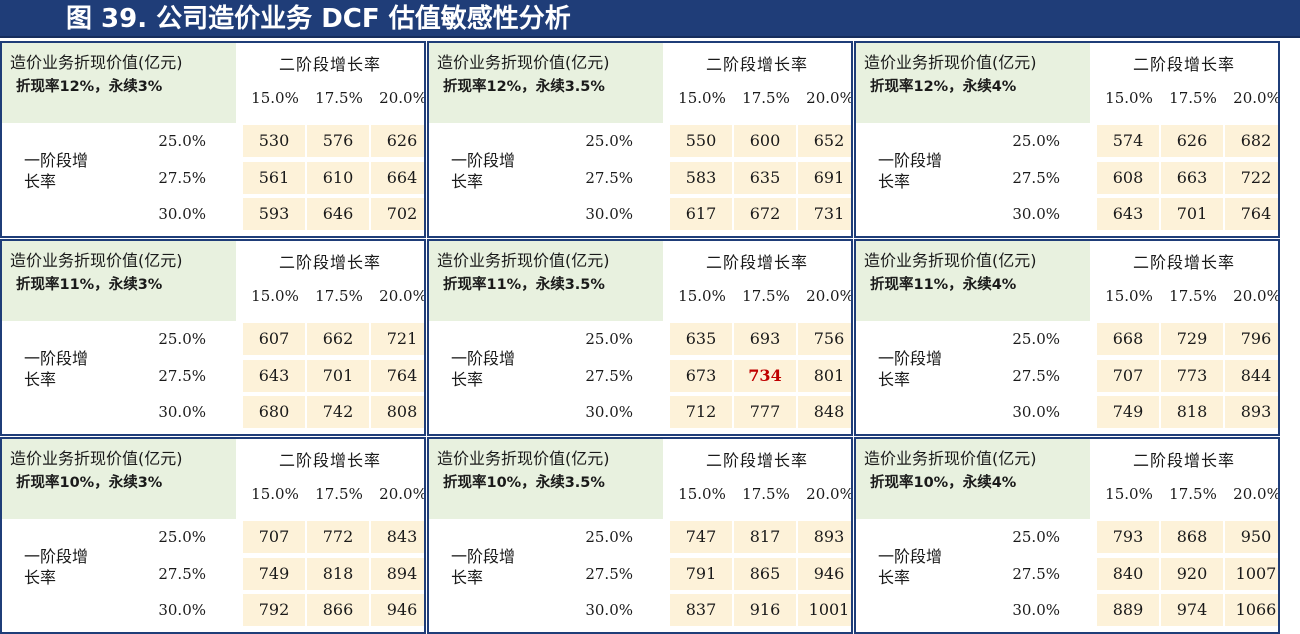 The width and height of the screenshot is (1300, 634). What do you see at coordinates (1128, 178) in the screenshot?
I see `valuation-cell: 608` at bounding box center [1128, 178].